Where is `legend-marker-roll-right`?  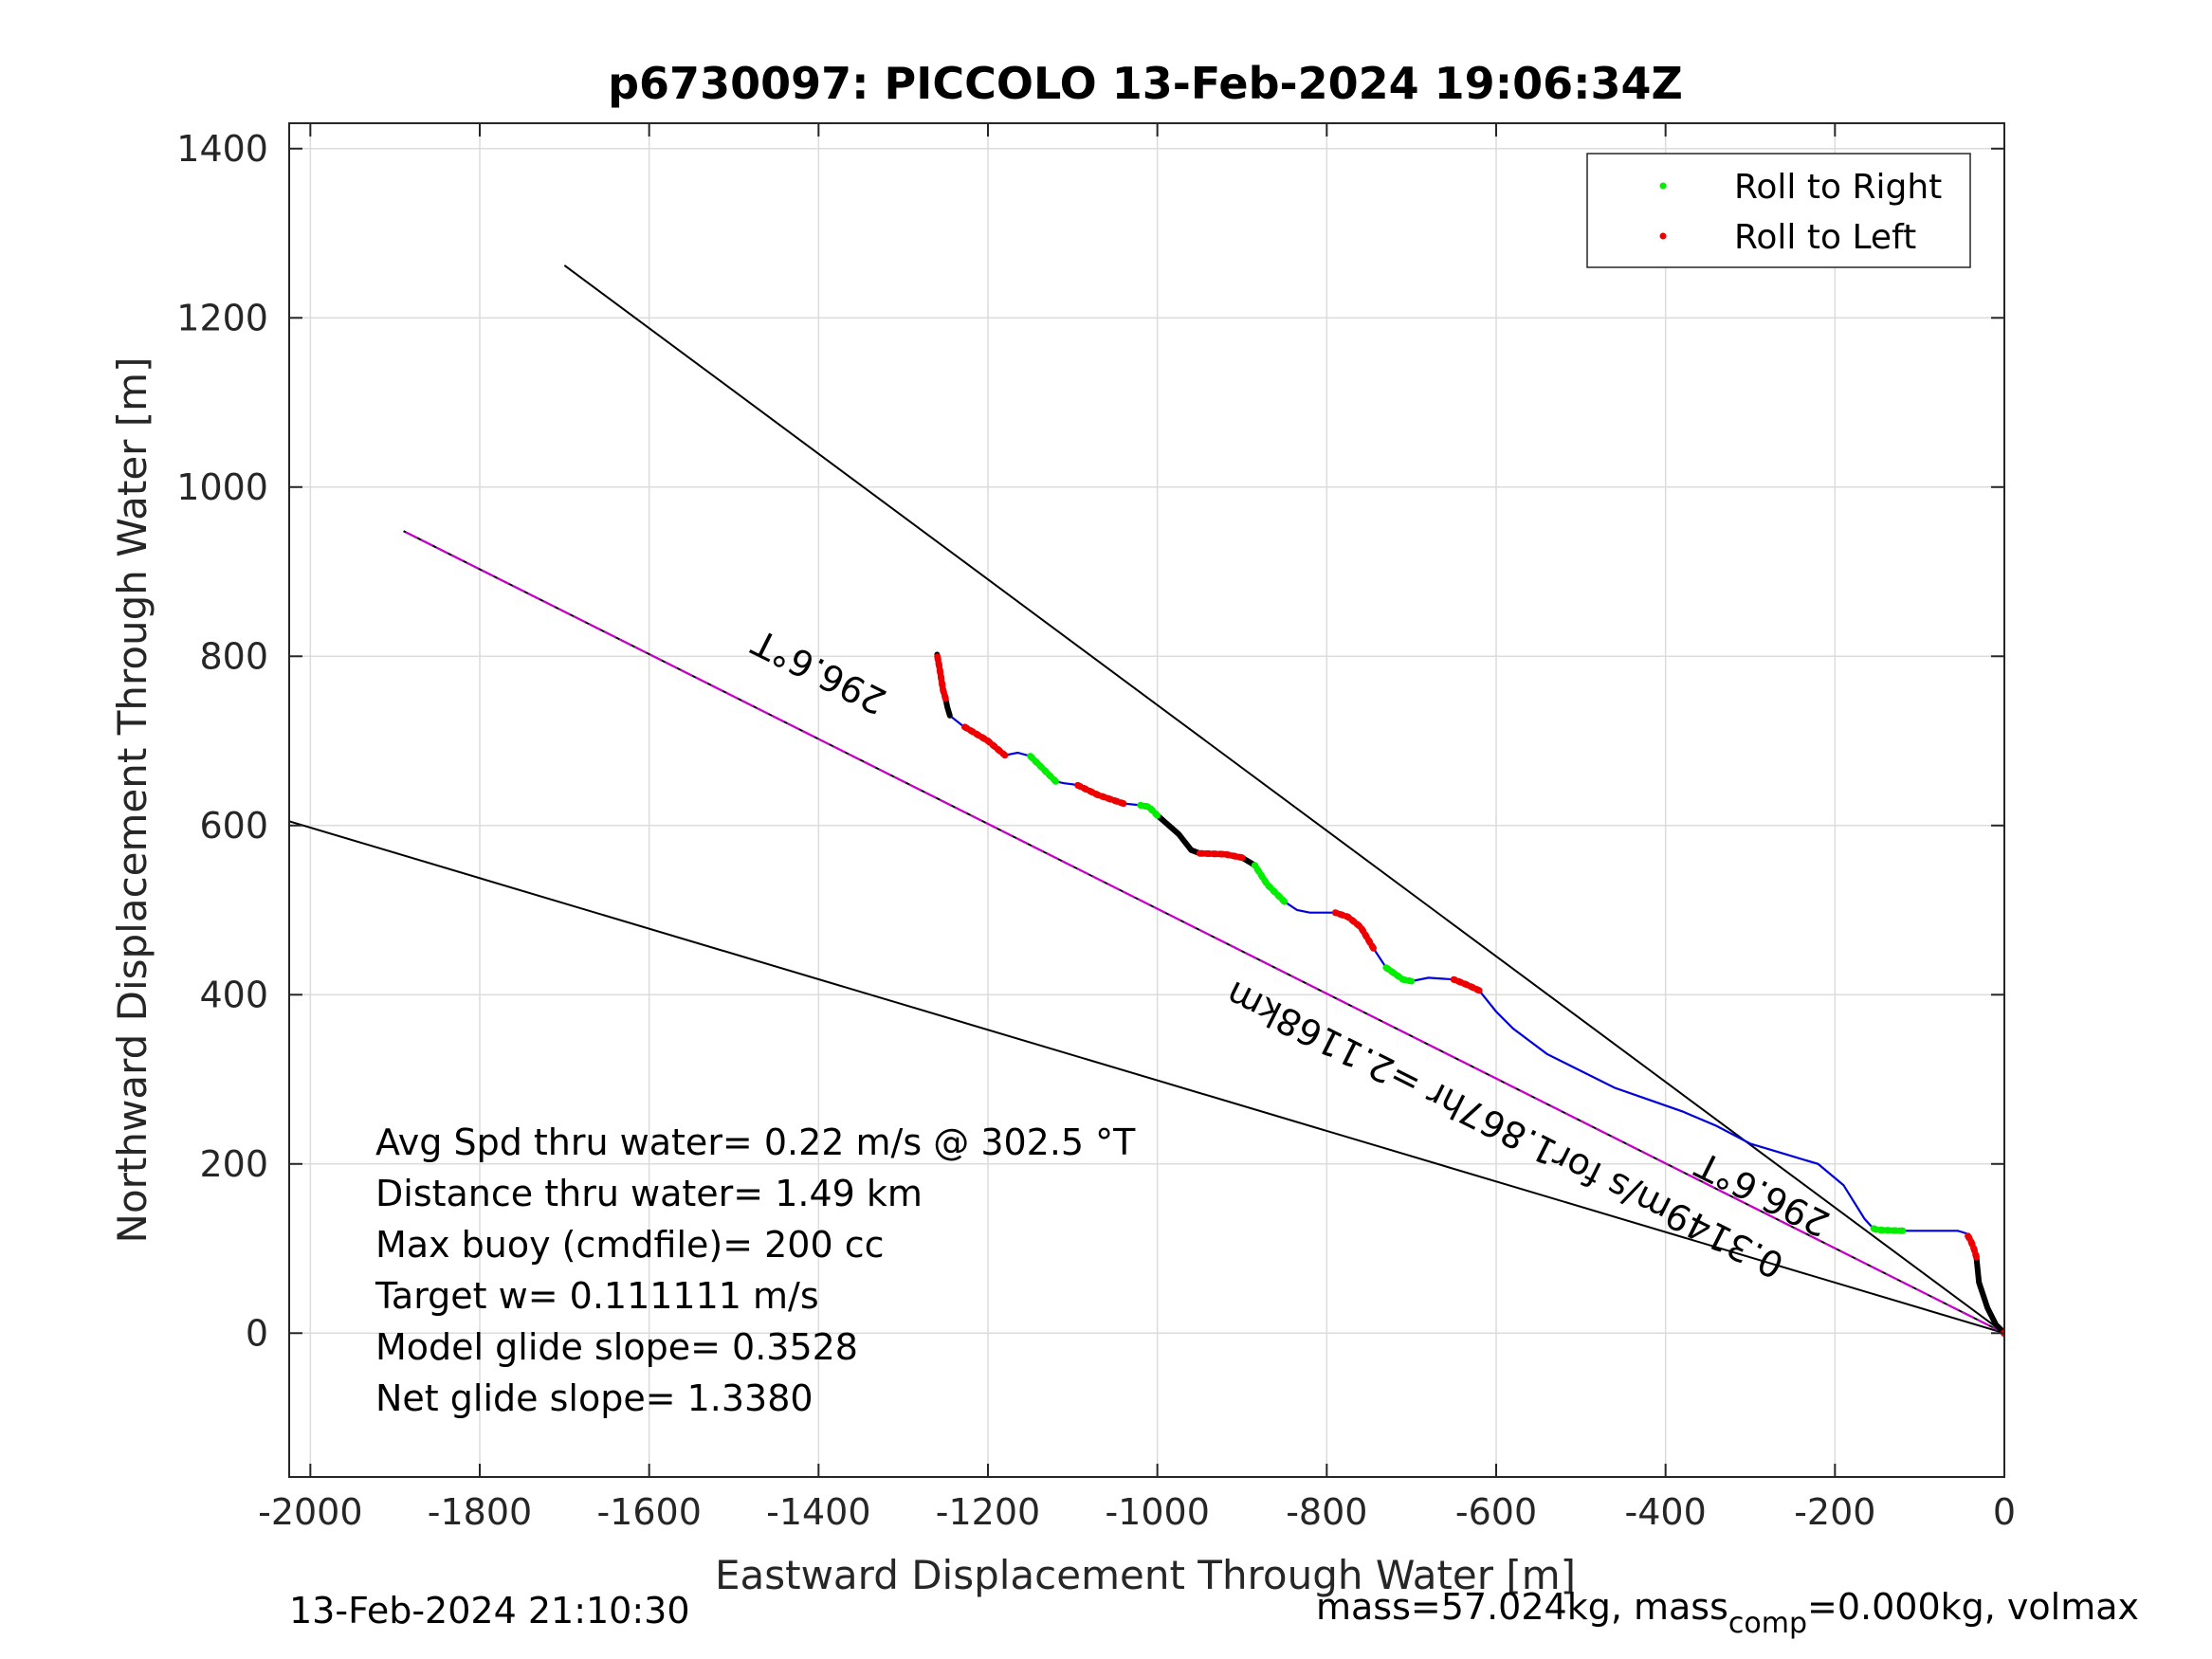
legend-marker-roll-right is located at coordinates (1663, 186).